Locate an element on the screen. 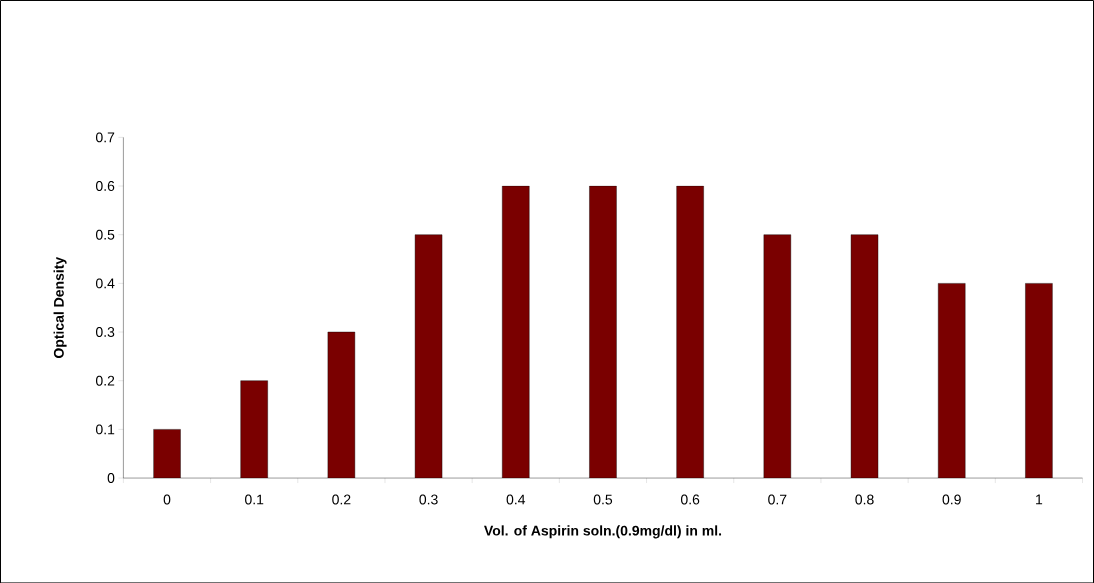 This screenshot has width=1094, height=583. y-tick-label: 0 is located at coordinates (111, 477).